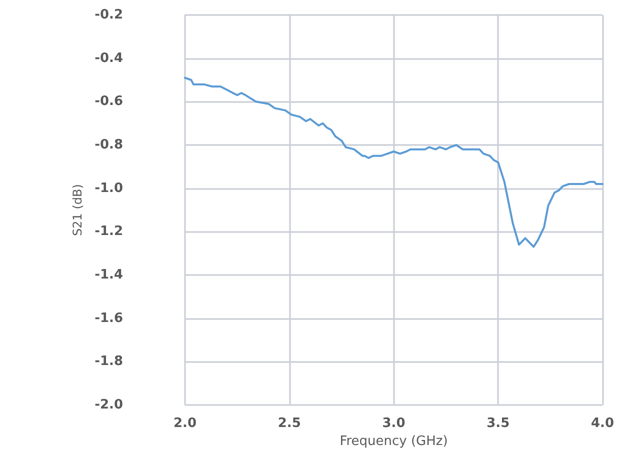  I want to click on y-tick-label: -0.2, so click(108, 15).